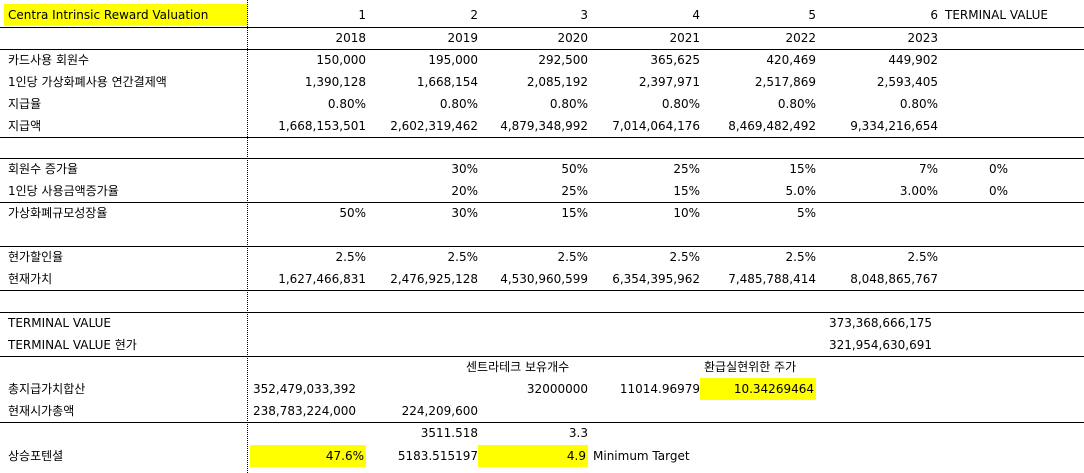 Image resolution: width=1084 pixels, height=473 pixels. What do you see at coordinates (563, 60) in the screenshot?
I see `cell: 292,500` at bounding box center [563, 60].